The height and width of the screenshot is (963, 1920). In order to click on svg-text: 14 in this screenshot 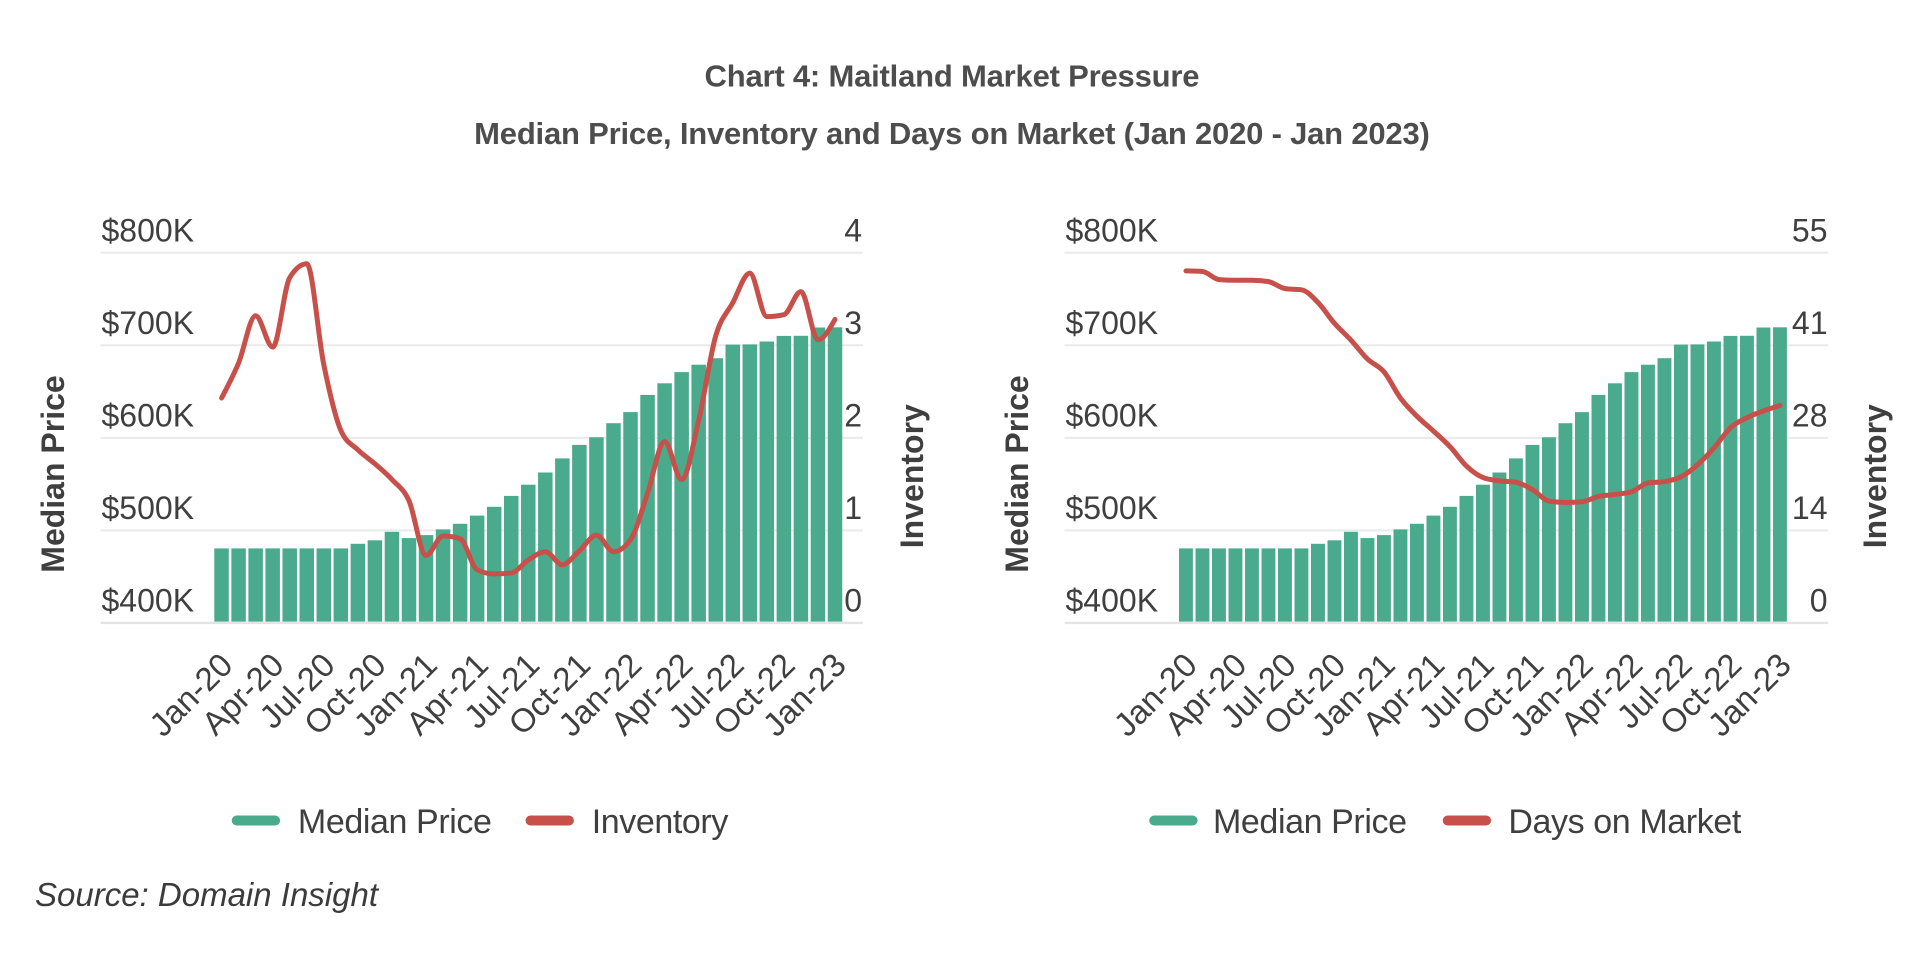, I will do `click(1810, 508)`.